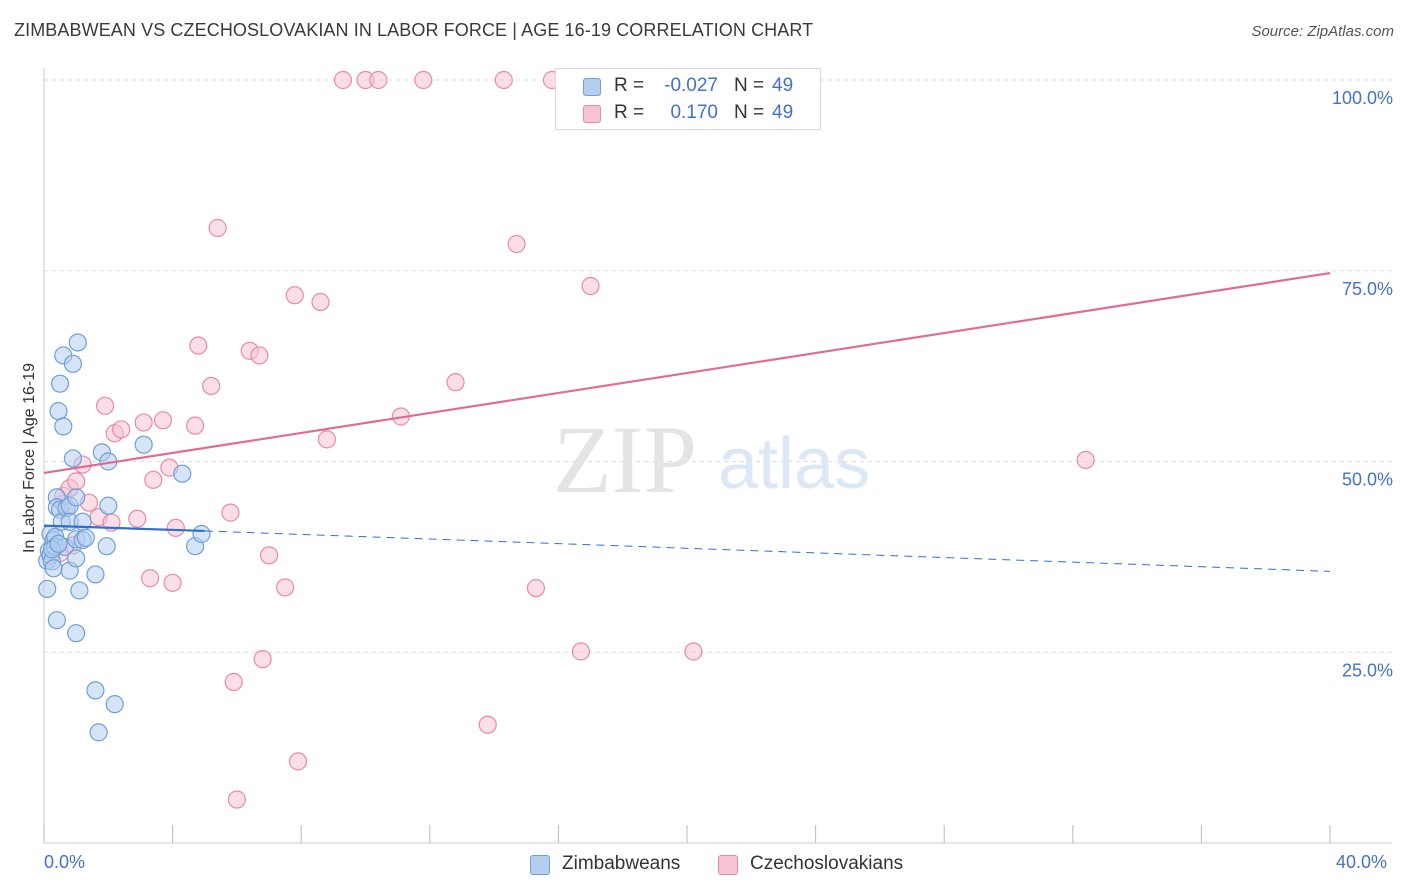 This screenshot has height=892, width=1406. What do you see at coordinates (1322, 31) in the screenshot?
I see `chart-source: Source: ZipAtlas.com` at bounding box center [1322, 31].